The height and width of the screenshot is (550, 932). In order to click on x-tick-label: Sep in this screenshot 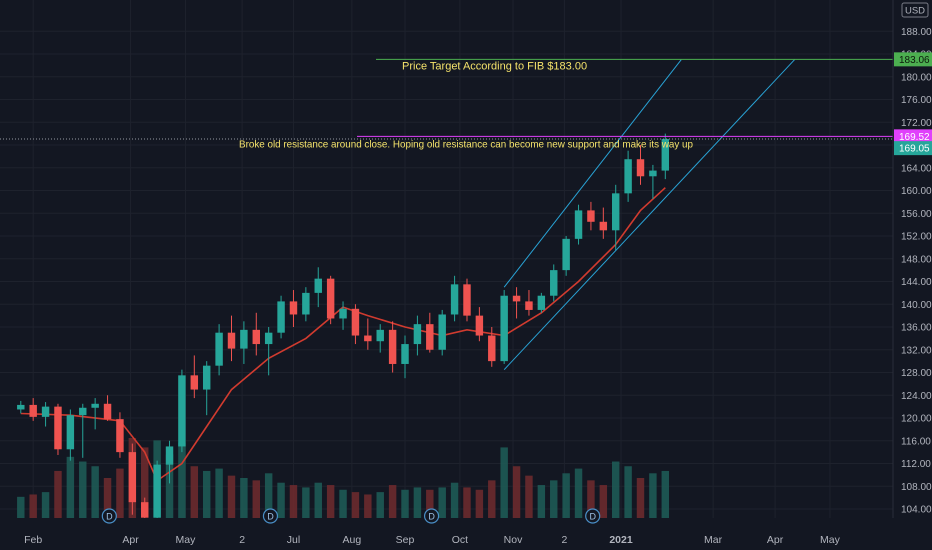, I will do `click(405, 540)`.